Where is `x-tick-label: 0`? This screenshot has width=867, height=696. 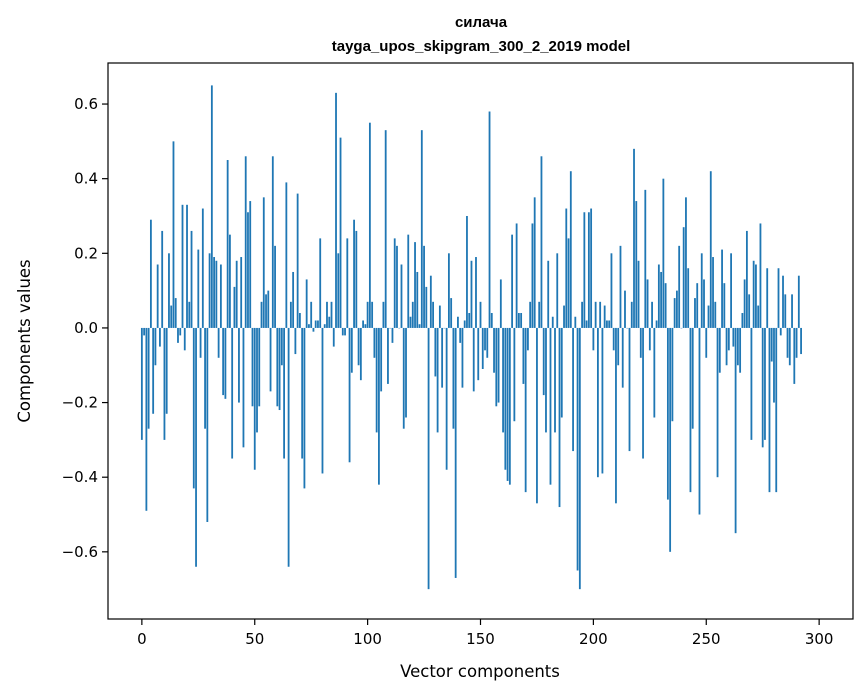
x-tick-label: 0 is located at coordinates (142, 639).